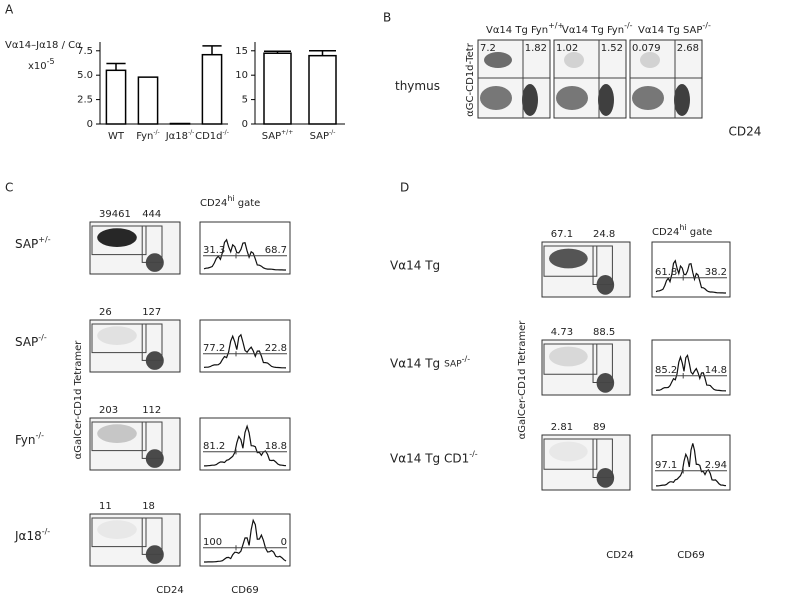  I want to click on y-tick-label: 15, so click(241, 51).